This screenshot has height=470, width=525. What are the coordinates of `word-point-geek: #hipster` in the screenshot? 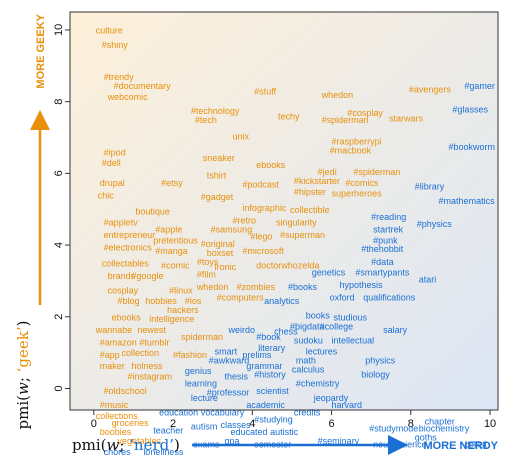 It's located at (310, 192).